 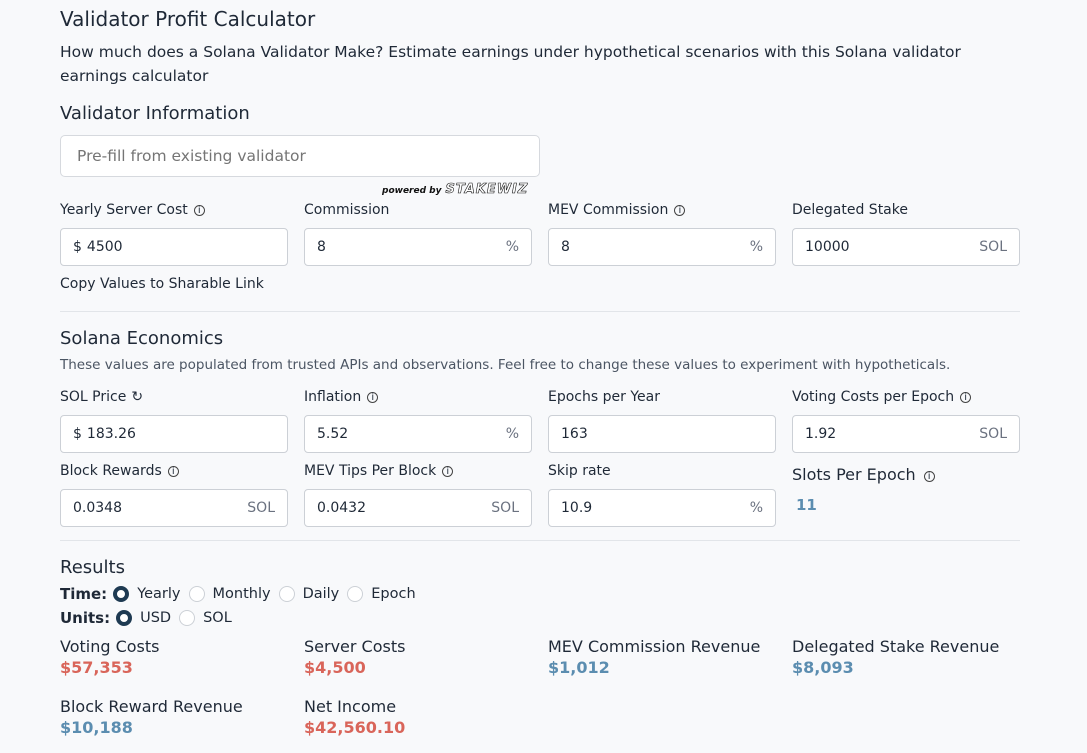 I want to click on field-mev-commission: MEV Commission i 8%, so click(x=662, y=234).